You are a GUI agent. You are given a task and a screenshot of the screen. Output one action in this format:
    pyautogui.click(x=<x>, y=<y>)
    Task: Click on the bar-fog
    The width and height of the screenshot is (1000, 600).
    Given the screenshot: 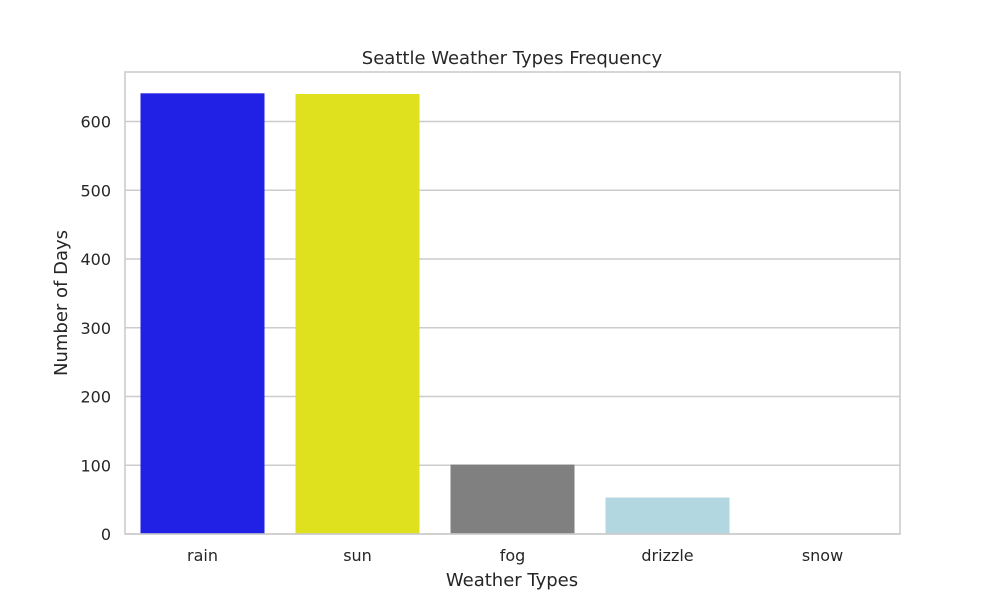 What is the action you would take?
    pyautogui.click(x=512, y=499)
    